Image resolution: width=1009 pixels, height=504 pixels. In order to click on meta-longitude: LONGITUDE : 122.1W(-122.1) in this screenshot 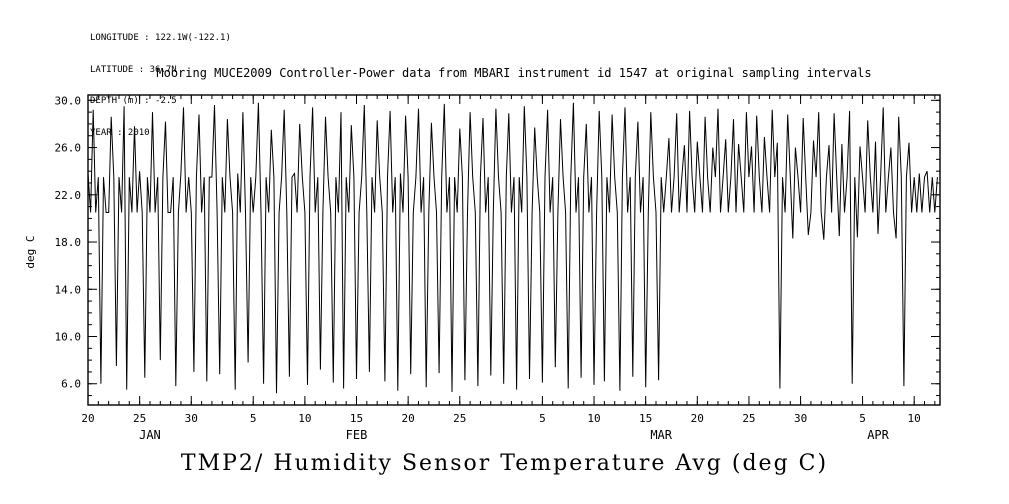, I will do `click(160, 38)`.